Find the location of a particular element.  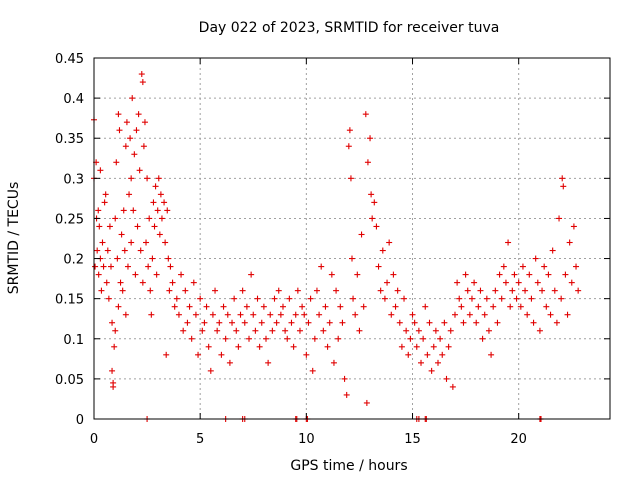

x-tick-label: 15 is located at coordinates (412, 439).